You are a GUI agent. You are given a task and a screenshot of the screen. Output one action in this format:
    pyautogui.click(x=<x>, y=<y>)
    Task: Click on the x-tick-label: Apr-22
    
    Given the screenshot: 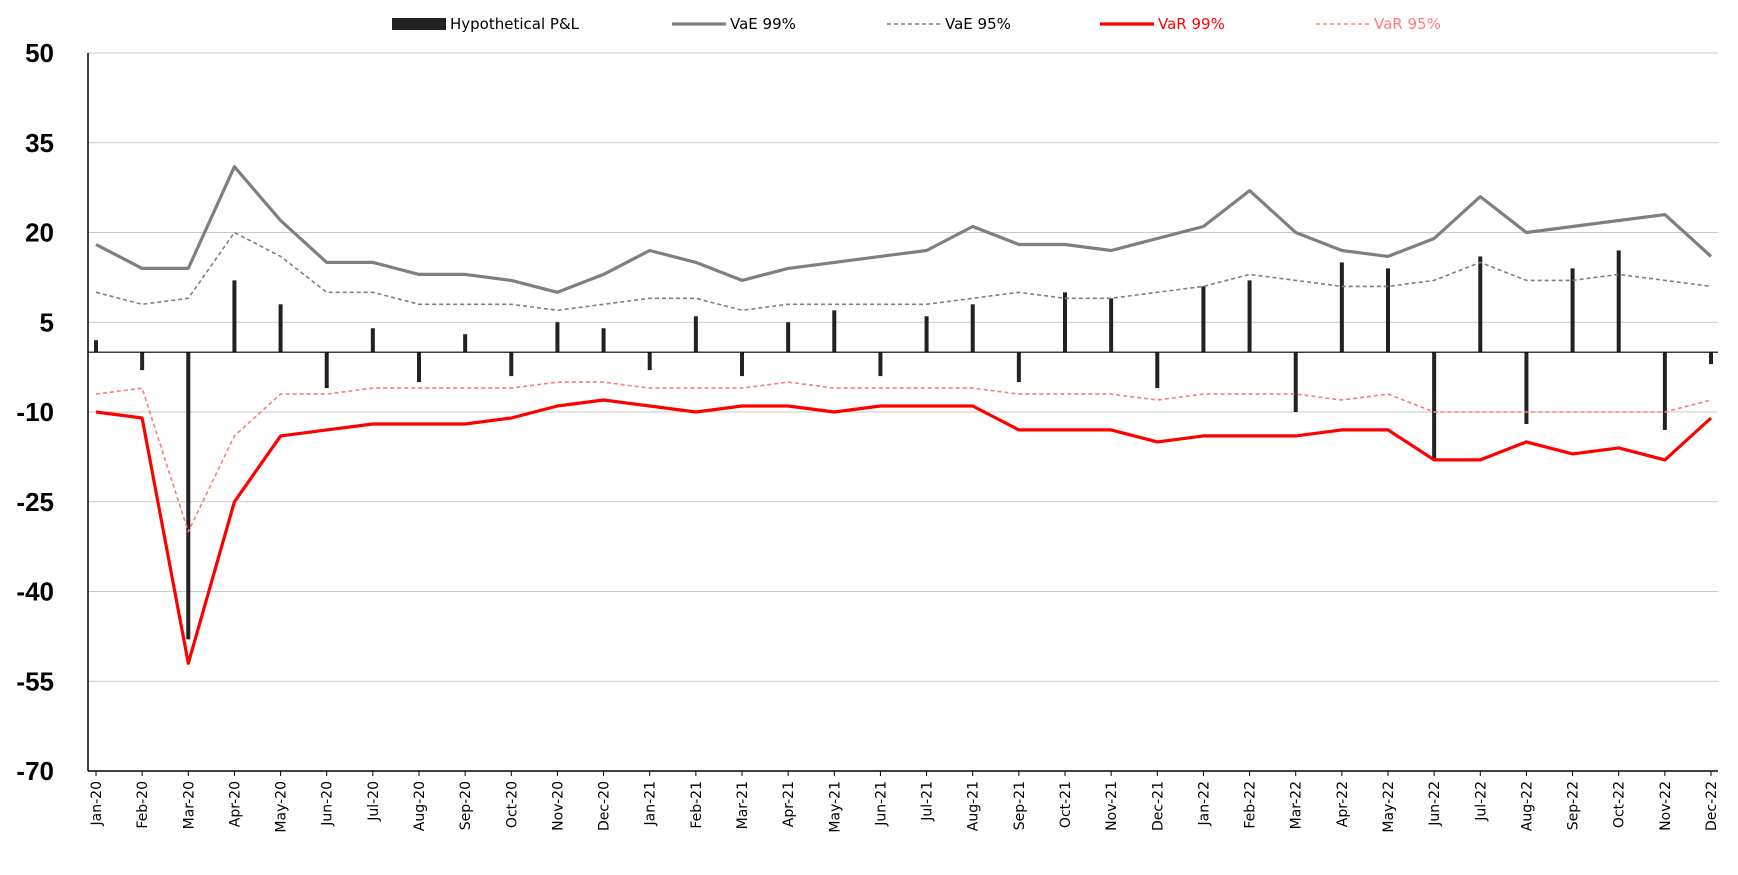 What is the action you would take?
    pyautogui.click(x=1343, y=804)
    